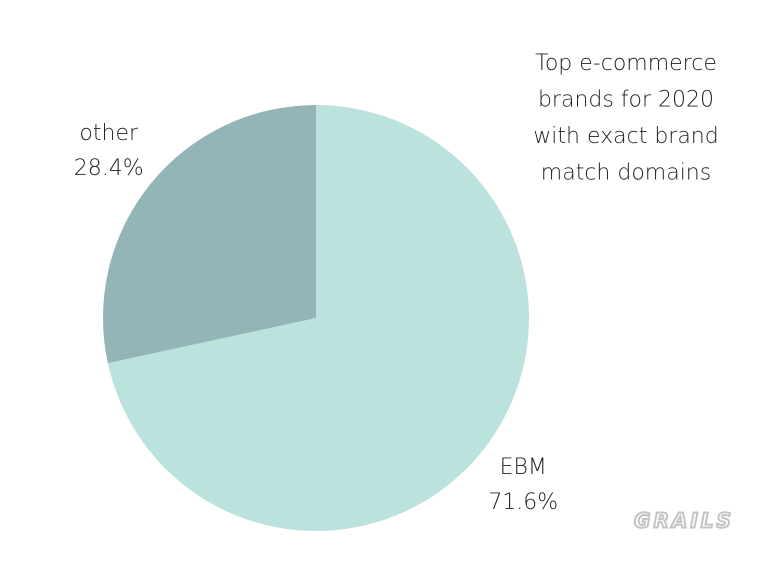 Image resolution: width=768 pixels, height=569 pixels. I want to click on pie-slice, so click(209, 234).